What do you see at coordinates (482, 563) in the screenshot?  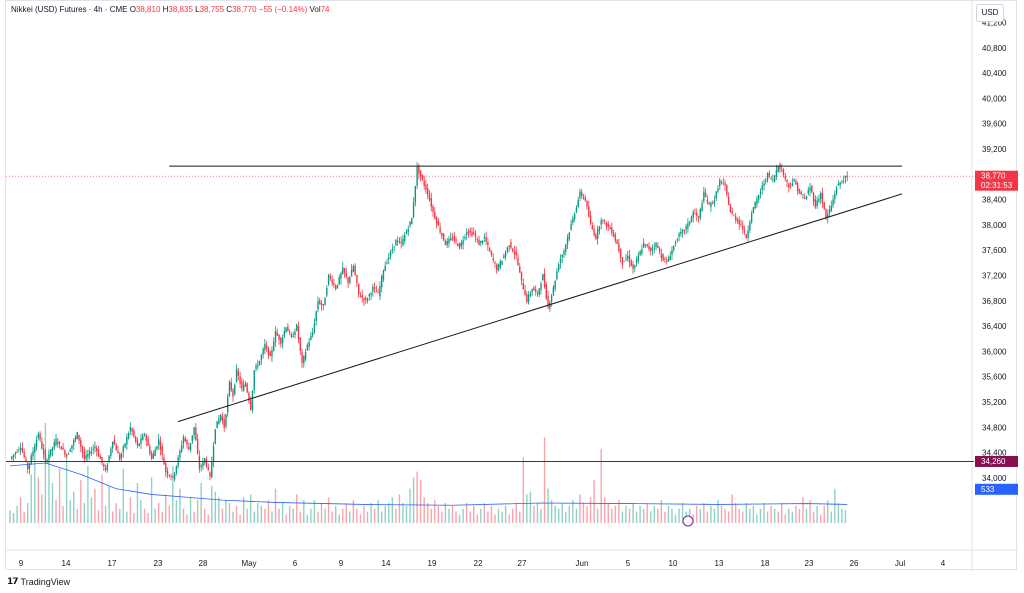 I see `time-axis: 9 14 17 23 28 May 6 9 14 19 22 27 Jun 5 10 13 18 23 26 Jul 4` at bounding box center [482, 563].